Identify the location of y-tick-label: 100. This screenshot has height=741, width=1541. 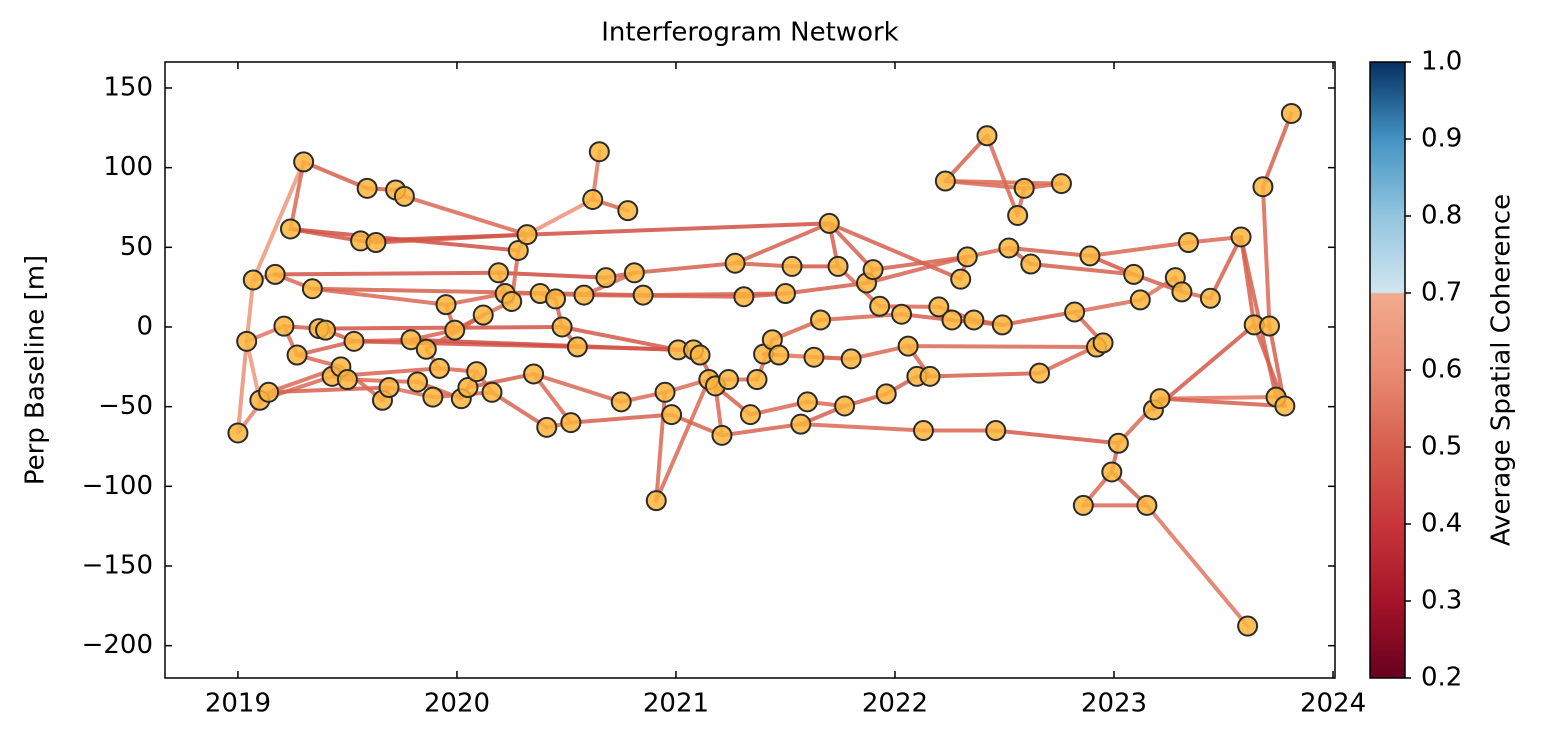
(128, 167).